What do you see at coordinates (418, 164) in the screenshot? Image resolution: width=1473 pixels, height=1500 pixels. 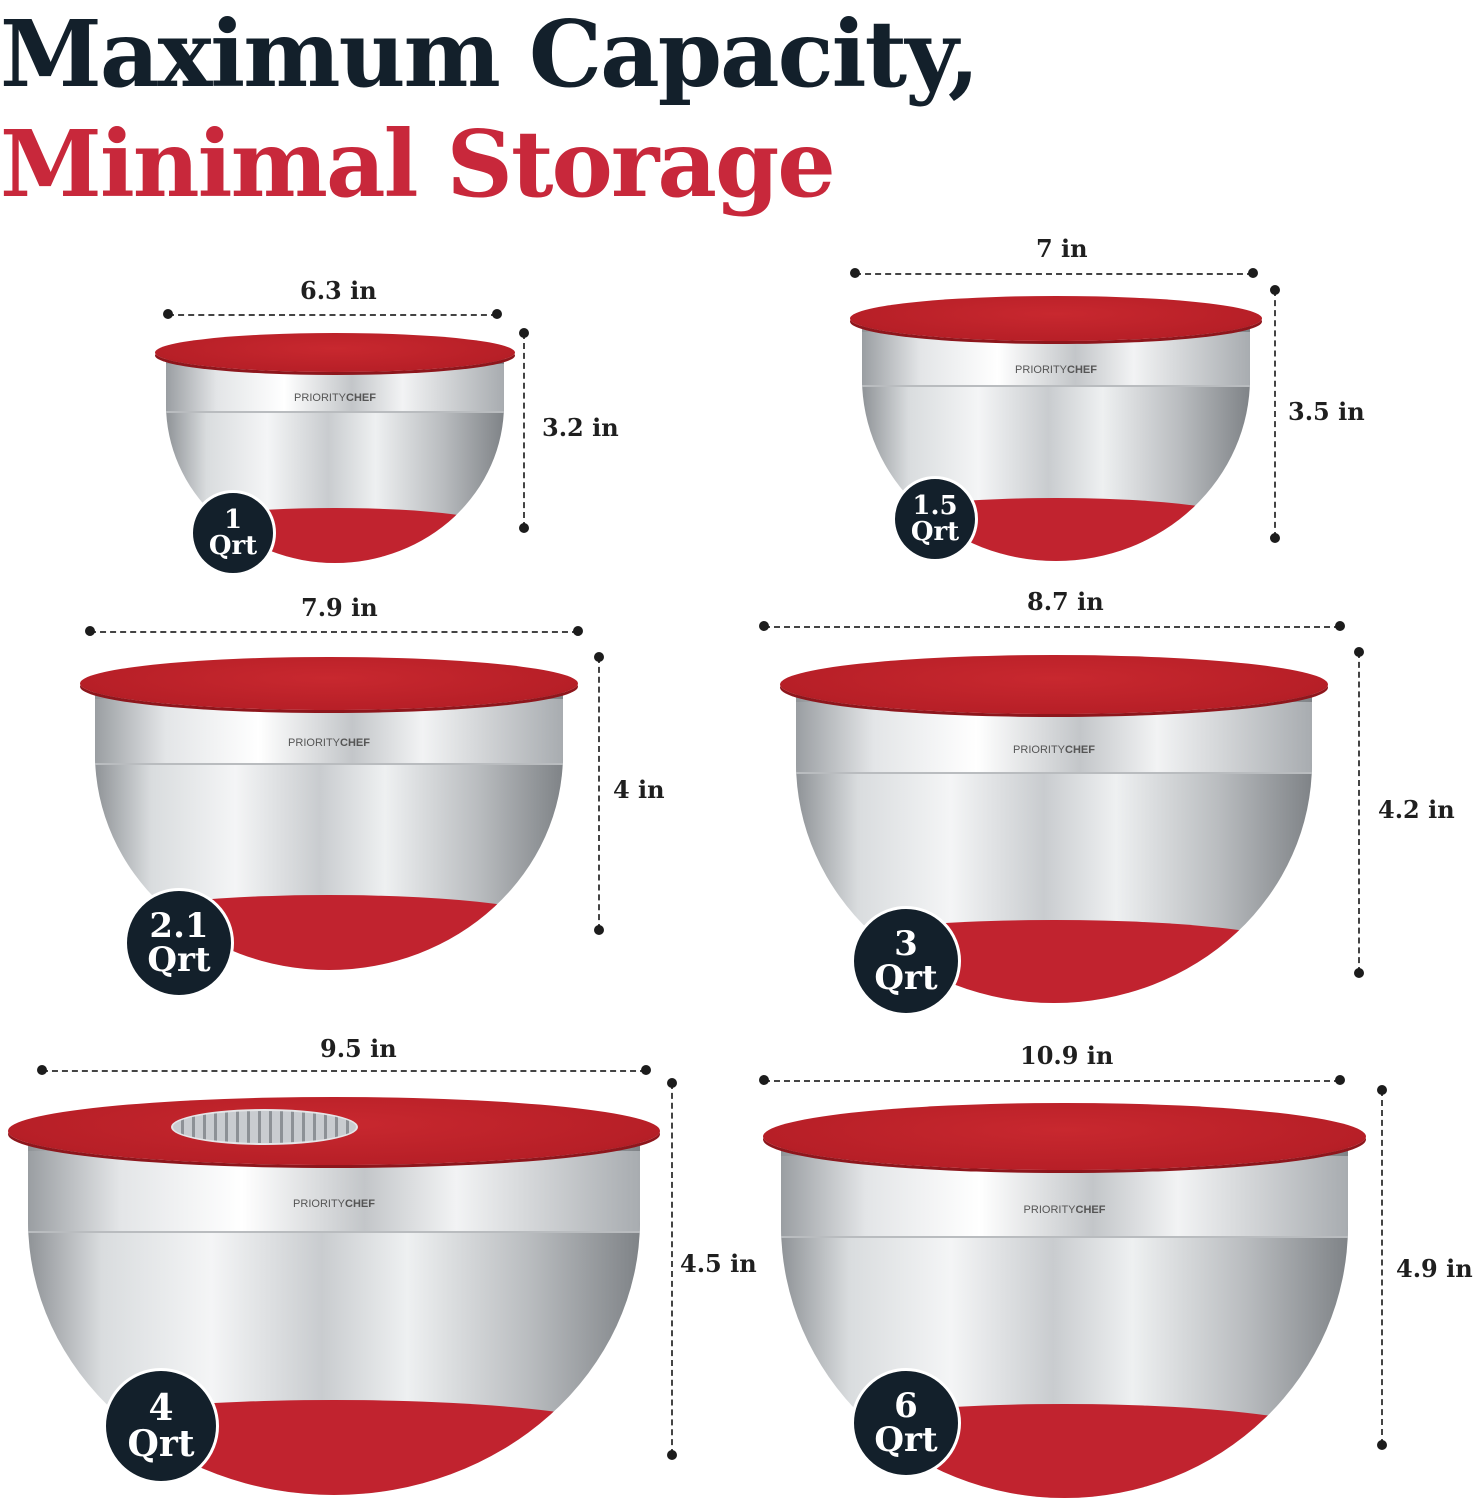 I see `headline-line-2: Minimal Storage` at bounding box center [418, 164].